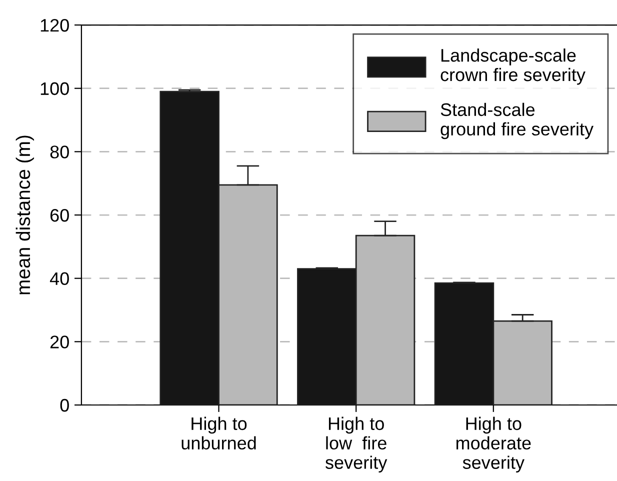 Image resolution: width=617 pixels, height=481 pixels. Describe the element at coordinates (356, 444) in the screenshot. I see `x-tick-label: High to low fire severity` at that location.